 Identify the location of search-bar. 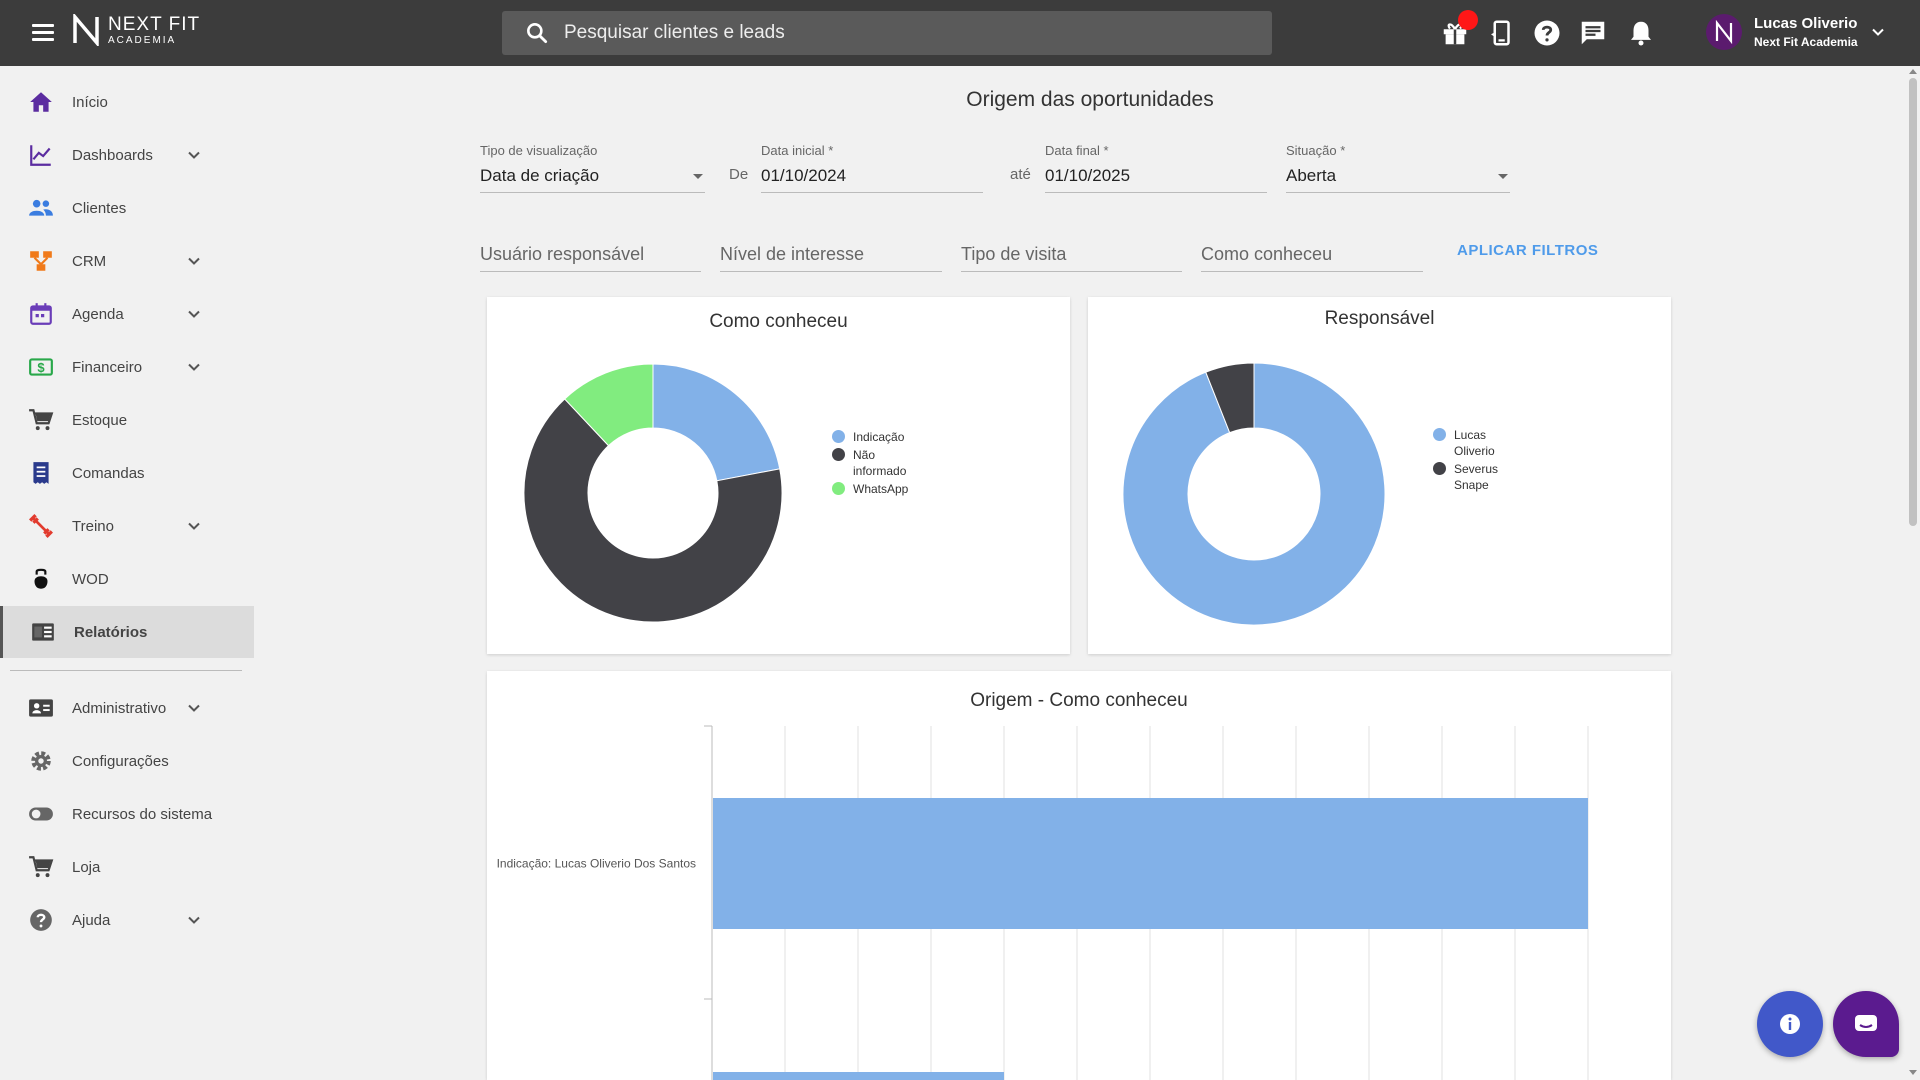
(887, 33).